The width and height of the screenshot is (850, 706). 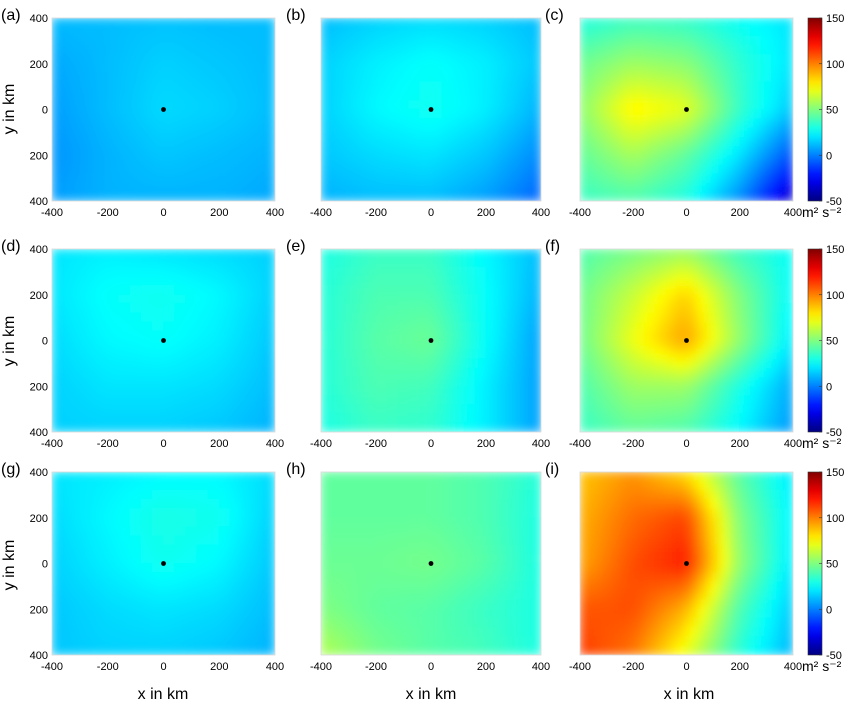 I want to click on colorbar-tick-label: 0, so click(x=829, y=156).